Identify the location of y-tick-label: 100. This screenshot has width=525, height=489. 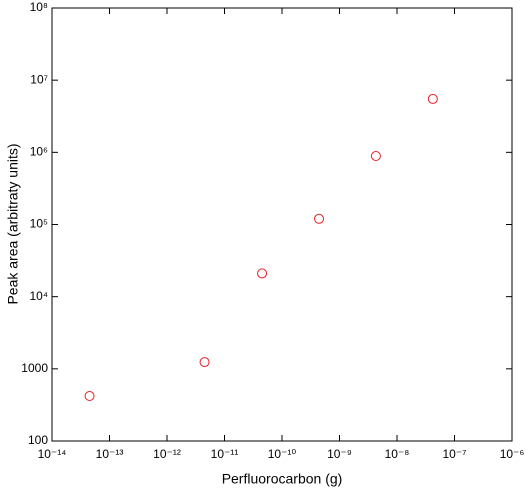
(38, 440).